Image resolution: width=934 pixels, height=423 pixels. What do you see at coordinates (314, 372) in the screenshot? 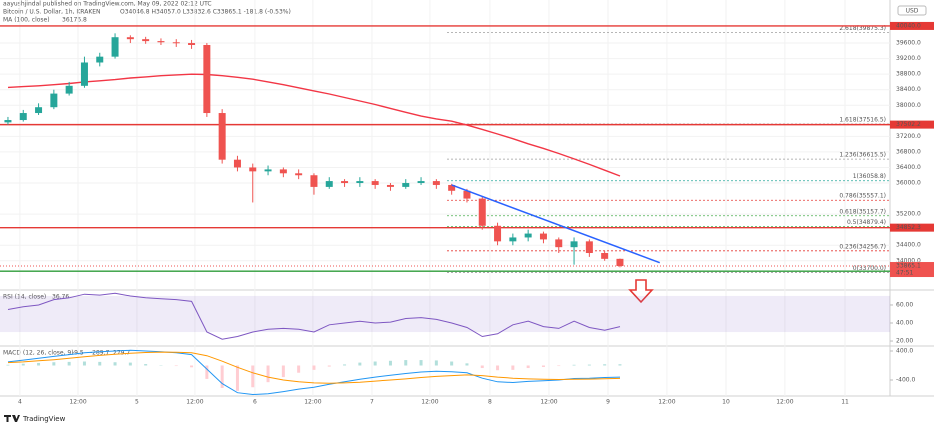
I see `macd-line` at bounding box center [314, 372].